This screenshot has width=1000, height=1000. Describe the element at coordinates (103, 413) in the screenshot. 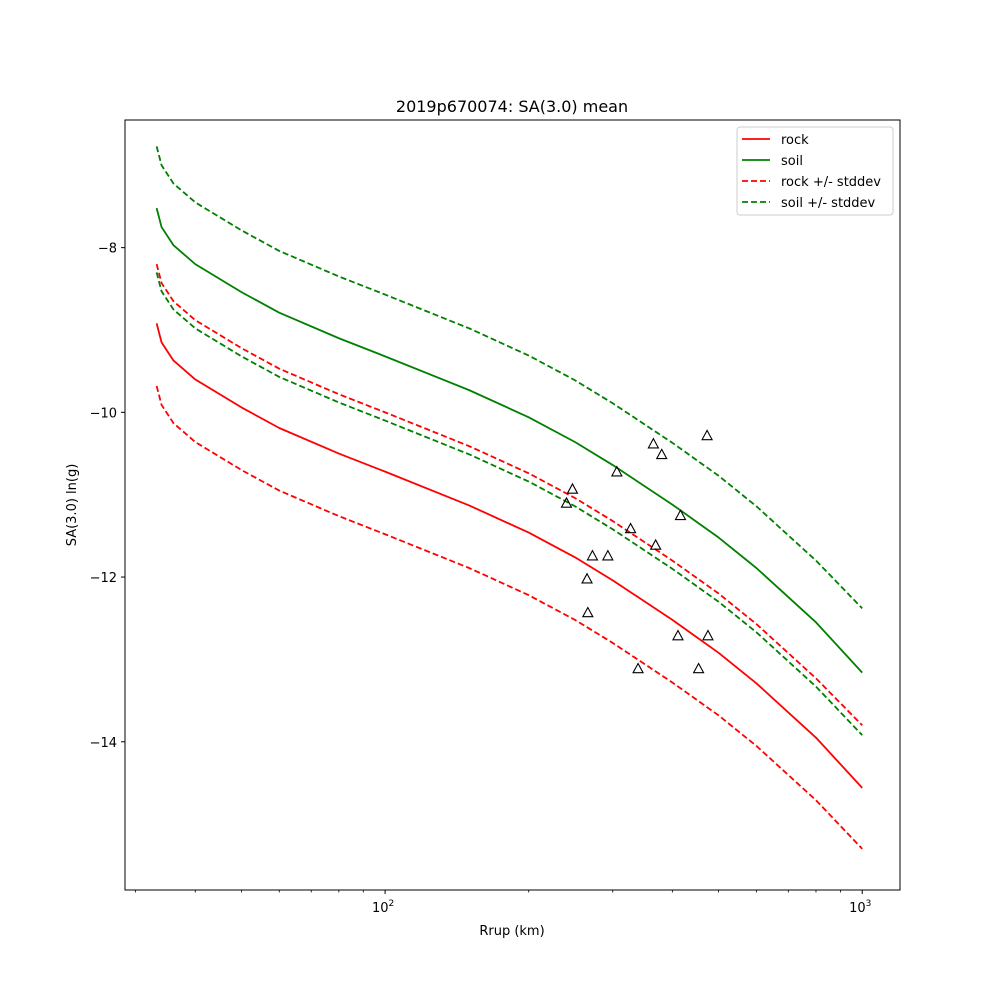

I see `y-tick-label-1: −10` at that location.